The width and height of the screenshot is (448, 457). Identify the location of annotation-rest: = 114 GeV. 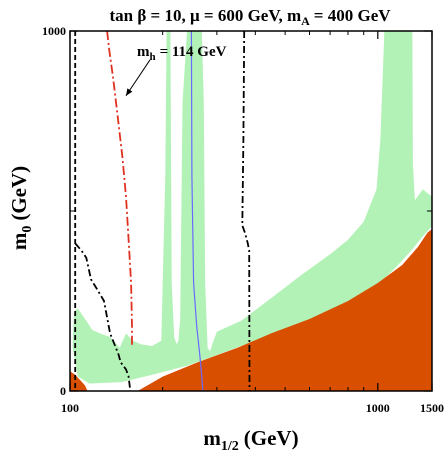
(193, 52).